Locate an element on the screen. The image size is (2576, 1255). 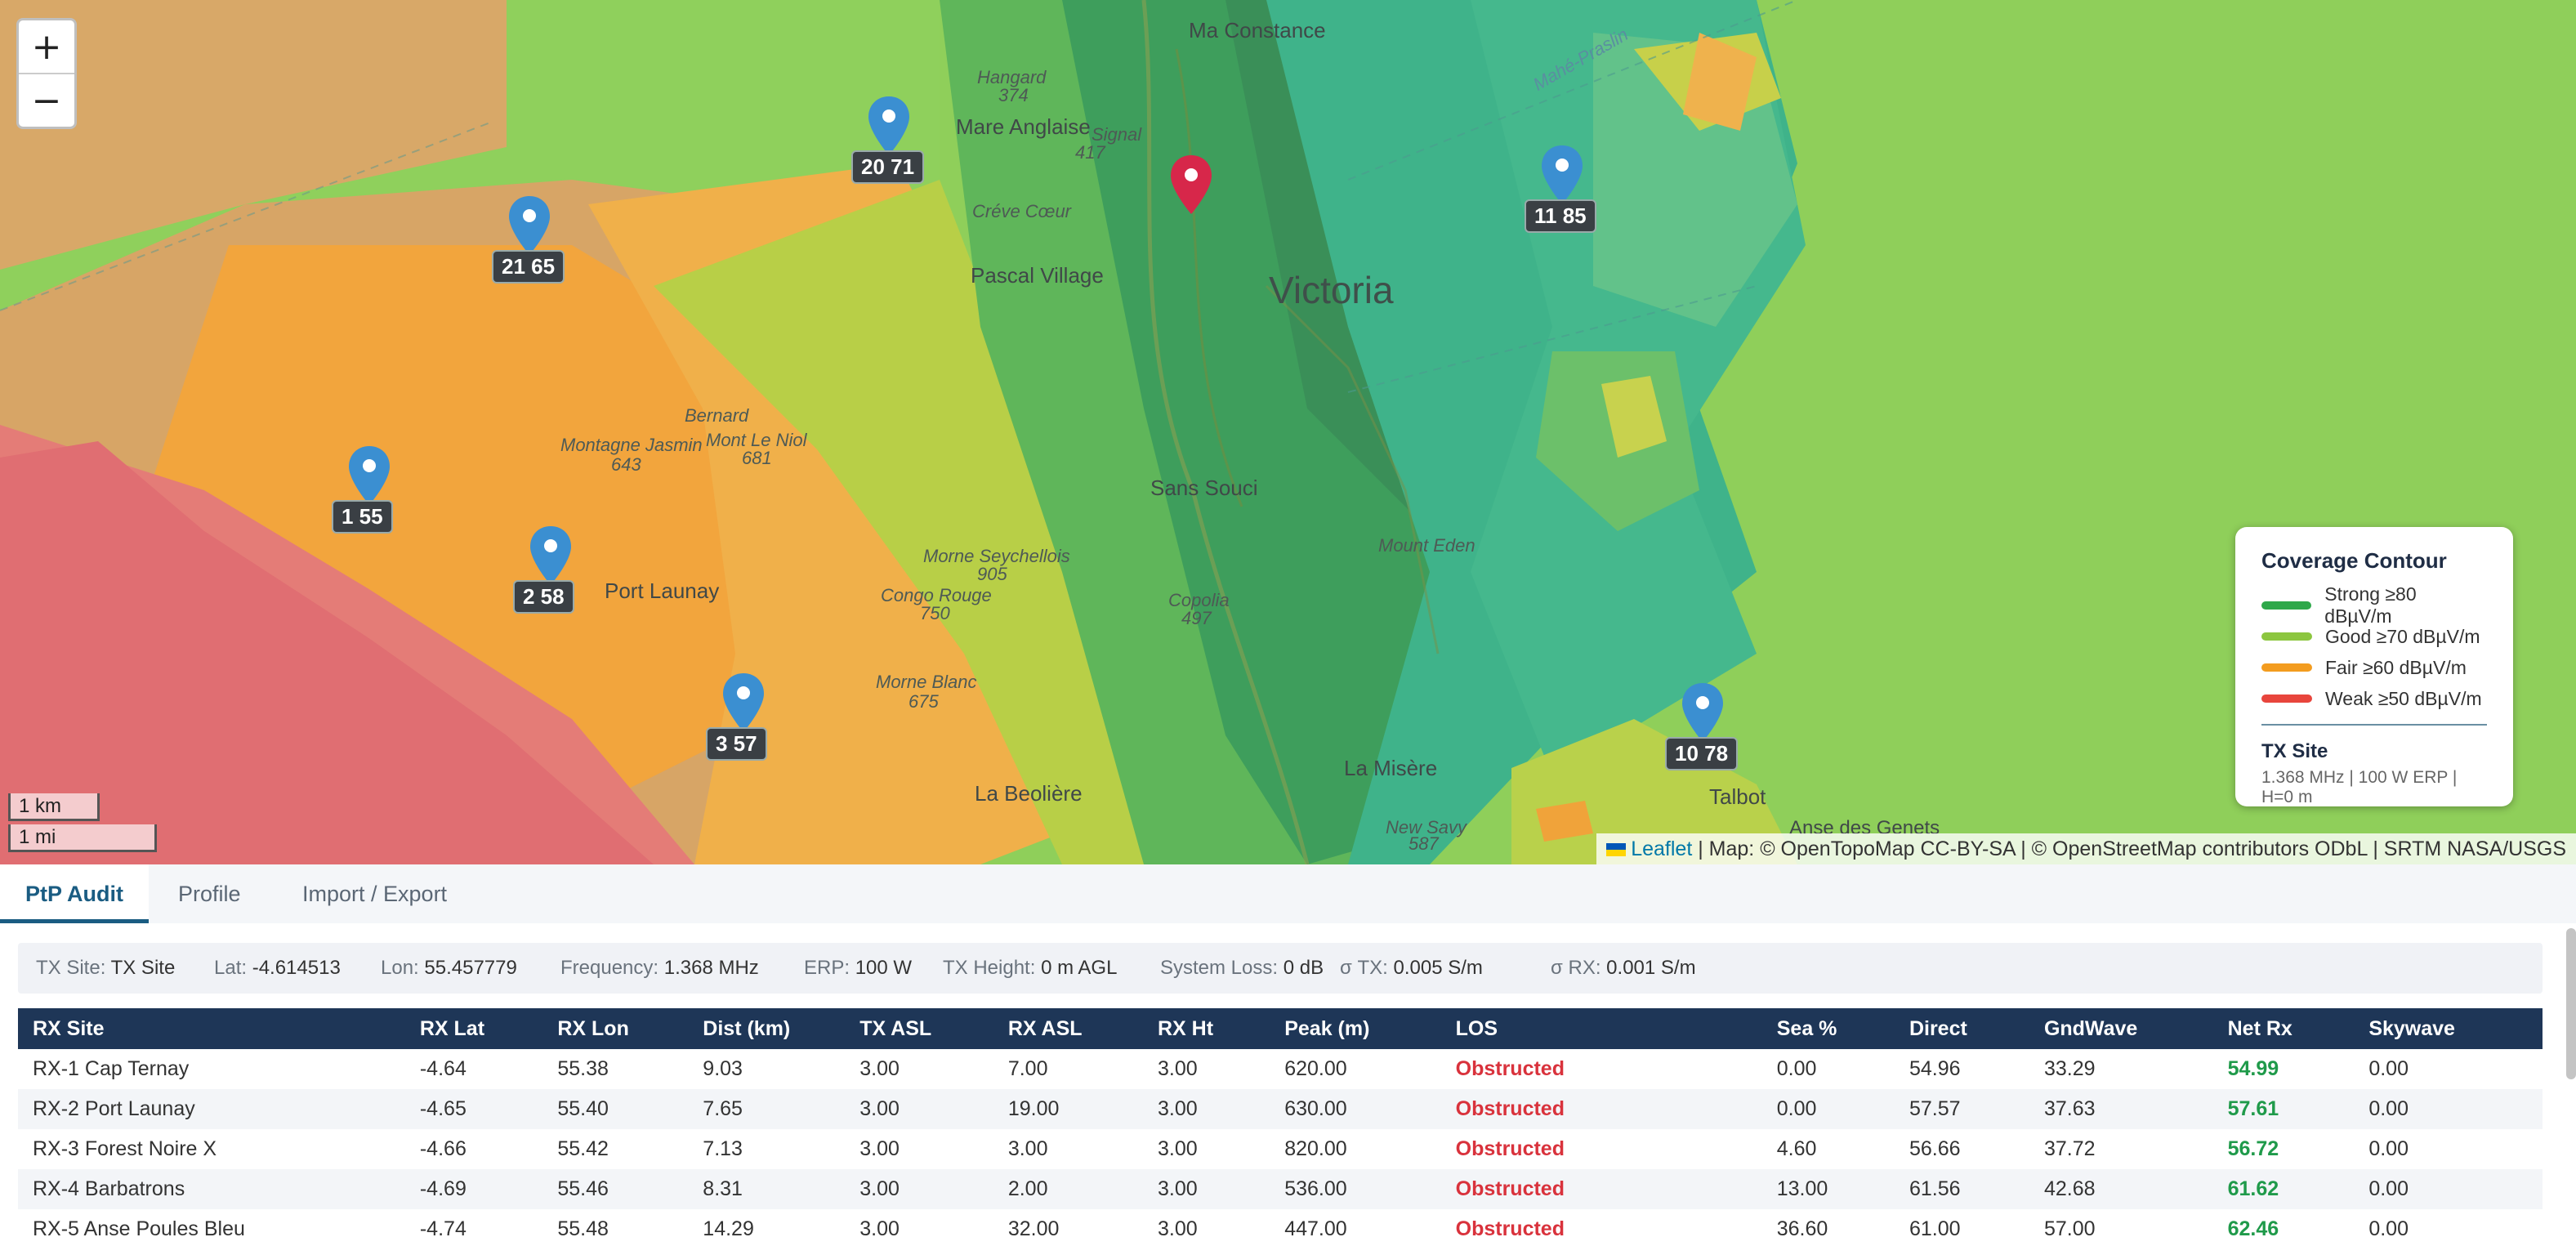
table-cell: 2.00 is located at coordinates (1027, 1188).